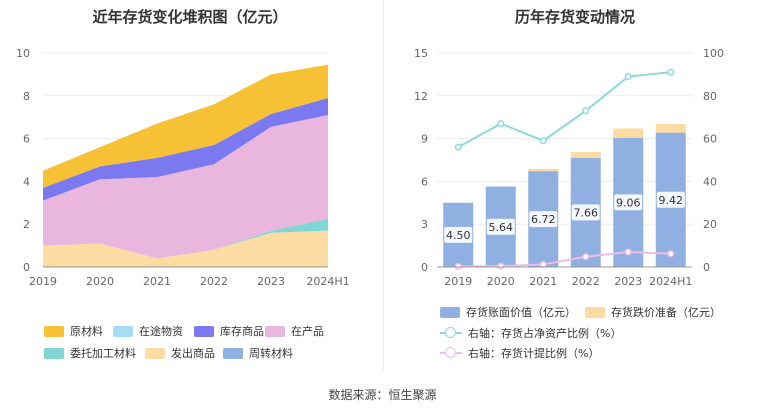 The width and height of the screenshot is (765, 413). I want to click on y-left-tick-label: 15, so click(421, 53).